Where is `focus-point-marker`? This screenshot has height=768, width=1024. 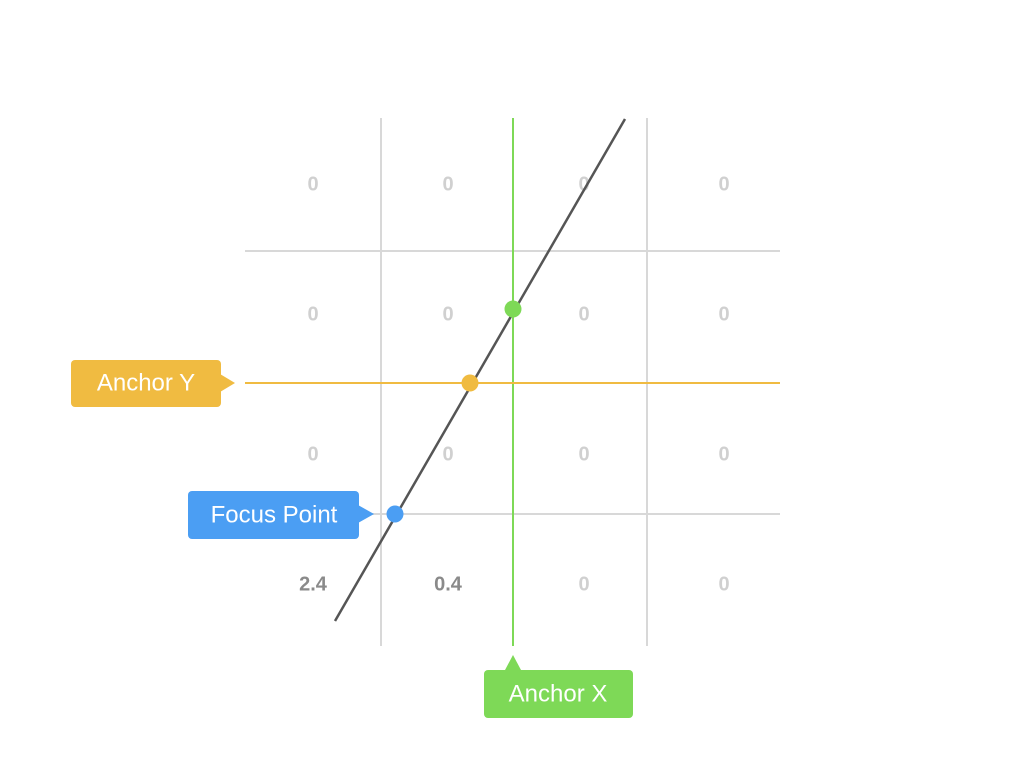 focus-point-marker is located at coordinates (395, 514).